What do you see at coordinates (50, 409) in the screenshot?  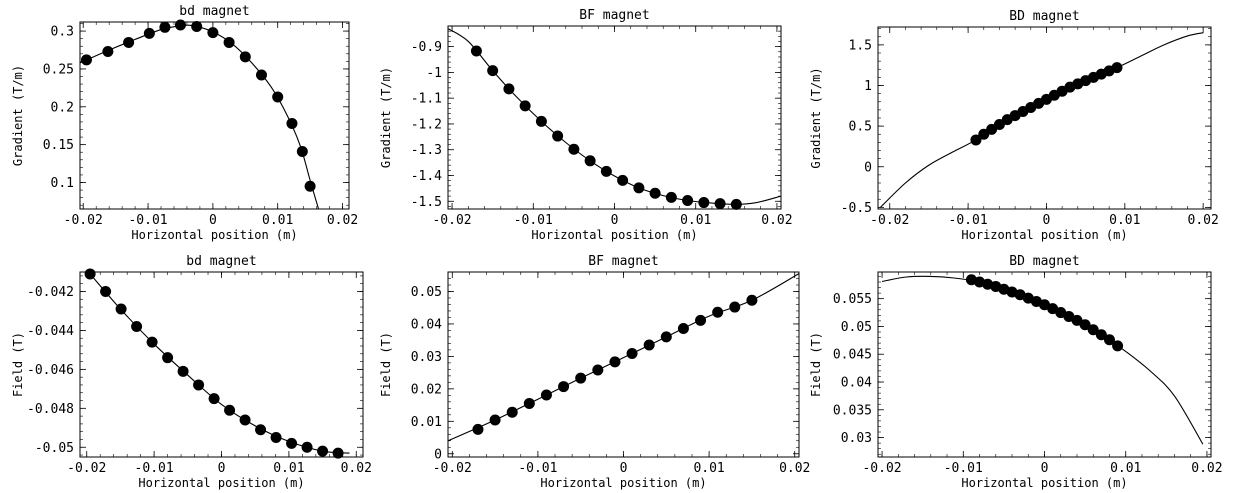 I see `y-tick-label: -0.048` at bounding box center [50, 409].